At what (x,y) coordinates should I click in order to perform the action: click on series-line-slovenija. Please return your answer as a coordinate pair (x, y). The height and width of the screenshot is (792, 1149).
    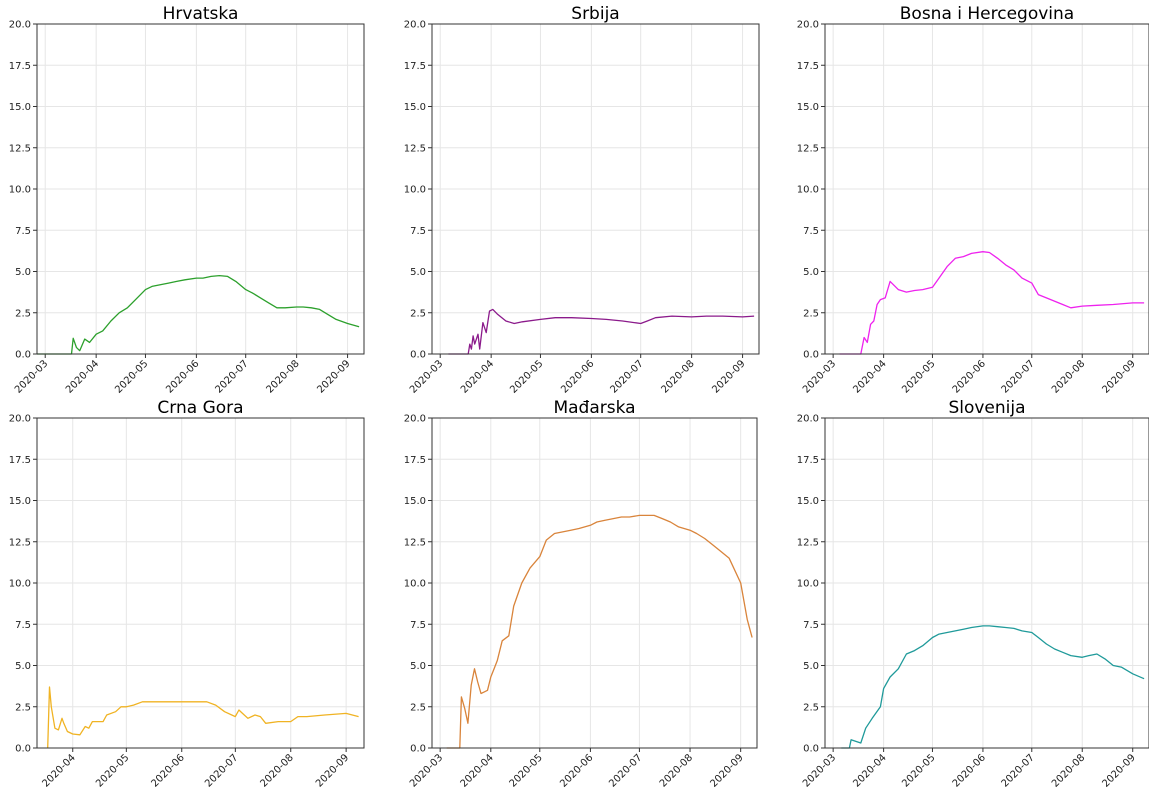
    Looking at the image, I should click on (993, 687).